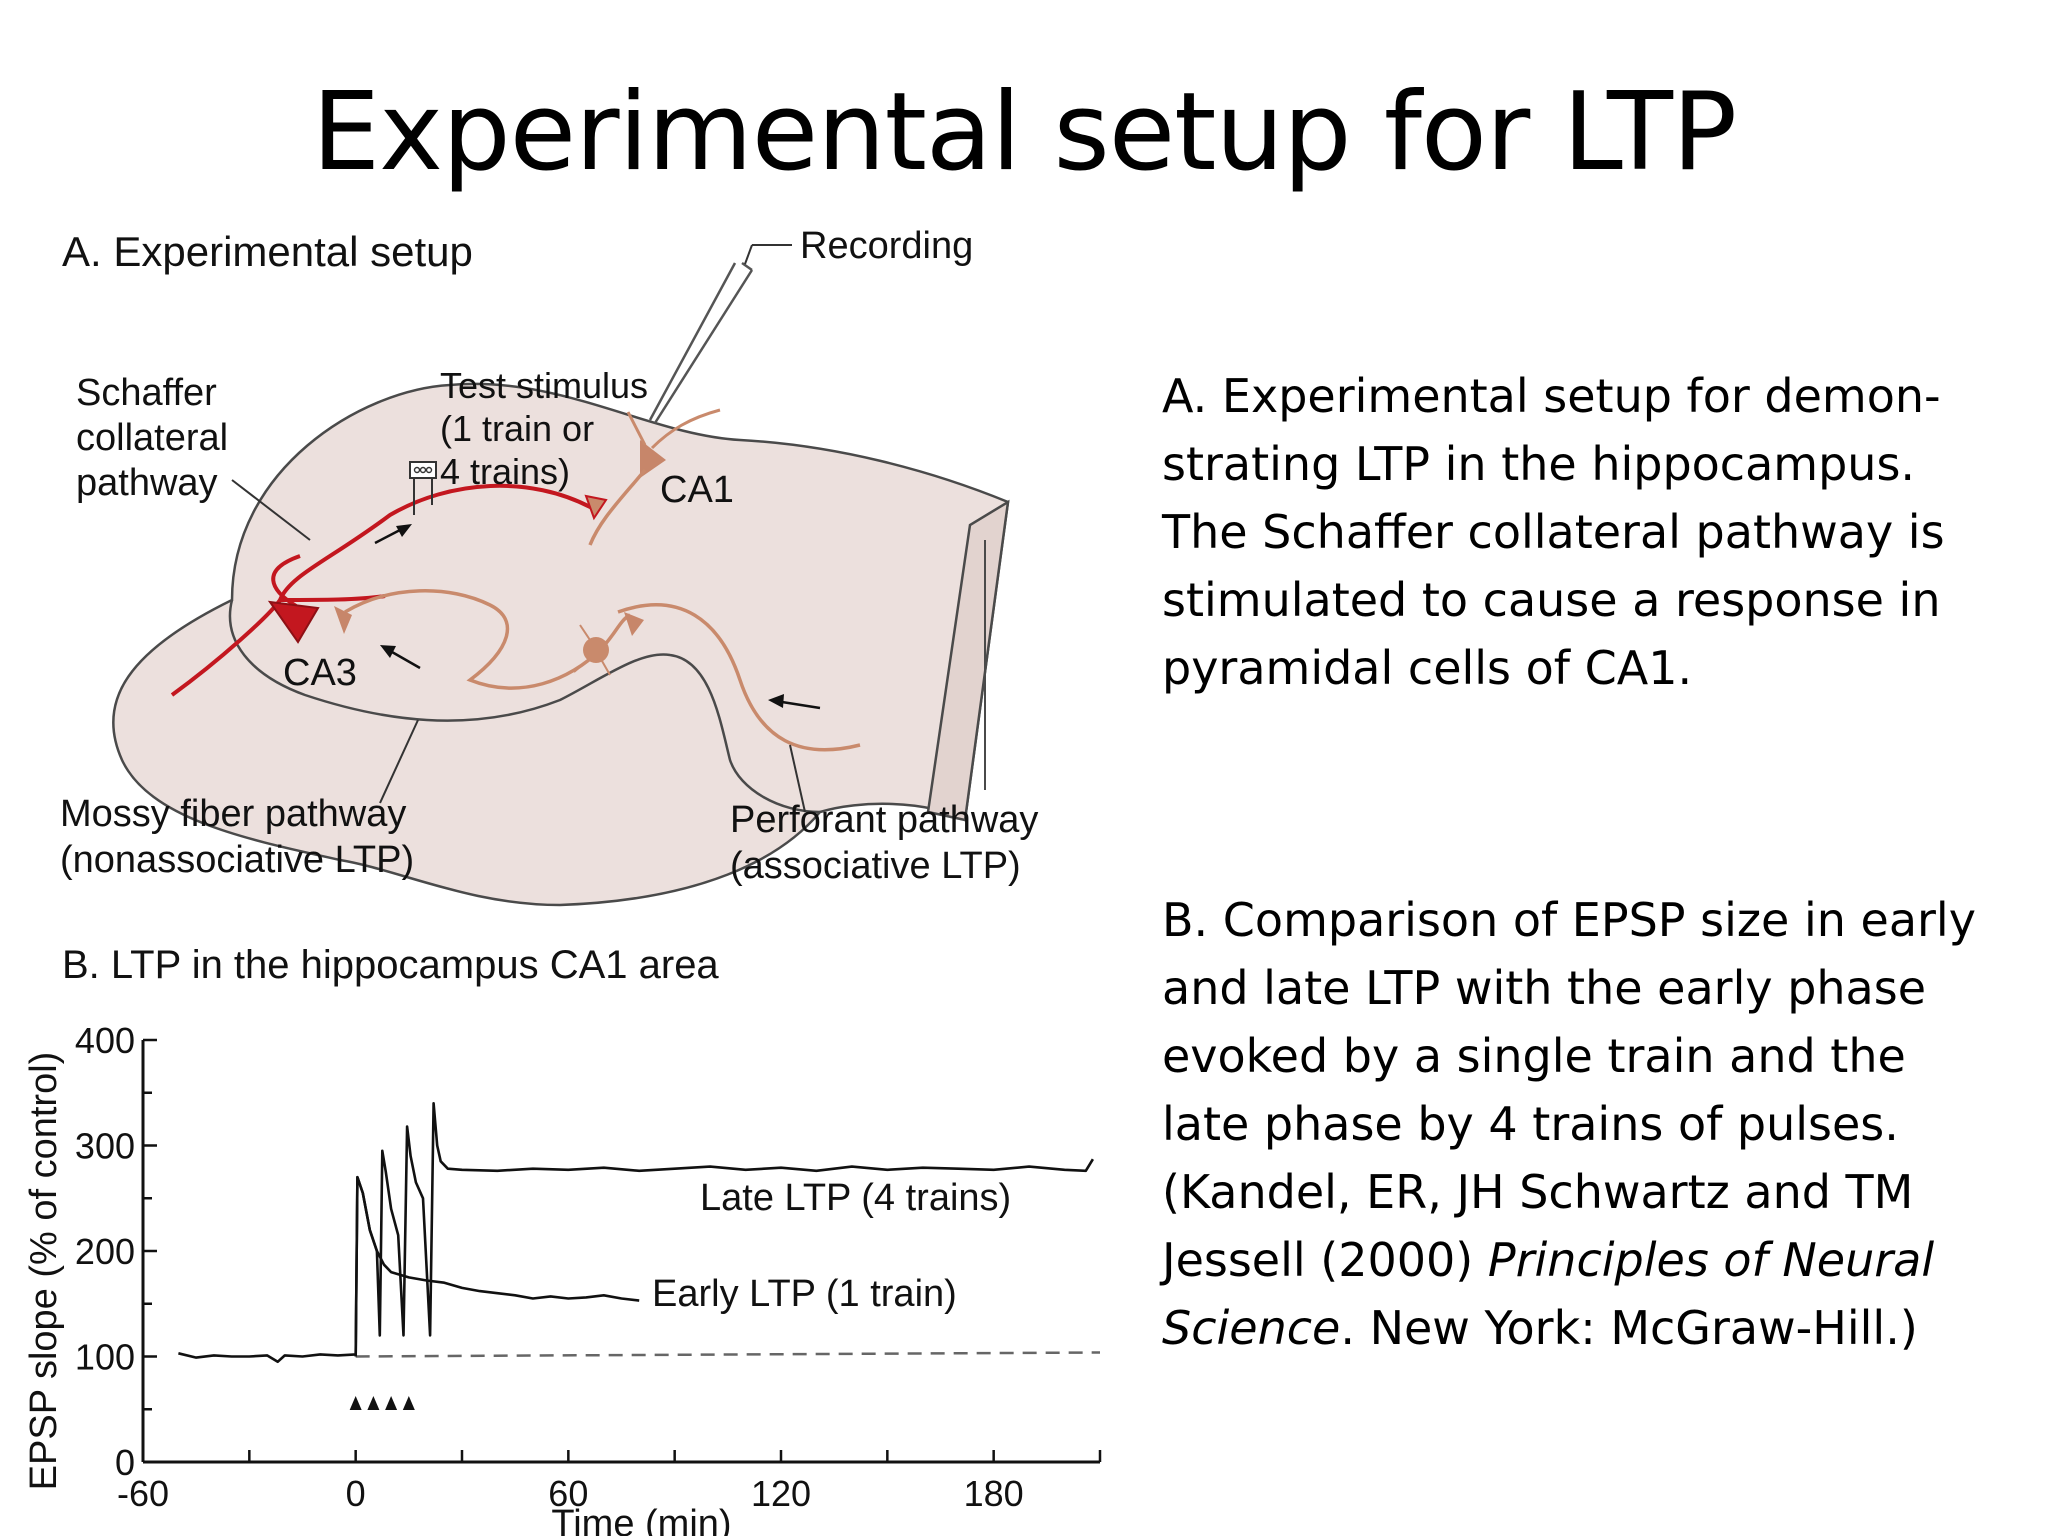 This screenshot has height=1536, width=2048. I want to click on recording-label: Recording, so click(886, 246).